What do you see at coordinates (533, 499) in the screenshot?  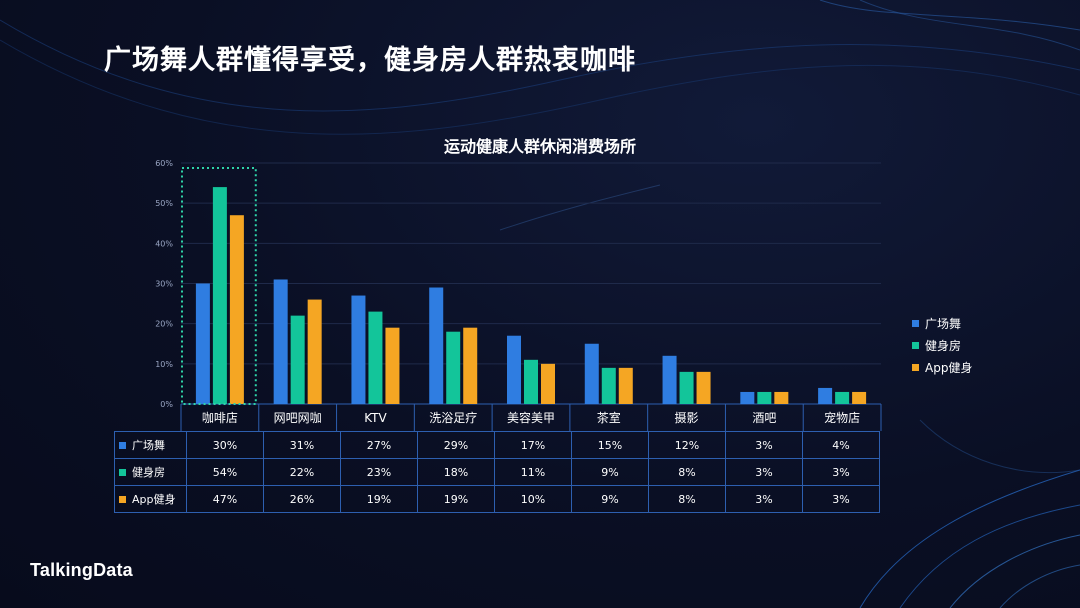 I see `table-cell: 10%` at bounding box center [533, 499].